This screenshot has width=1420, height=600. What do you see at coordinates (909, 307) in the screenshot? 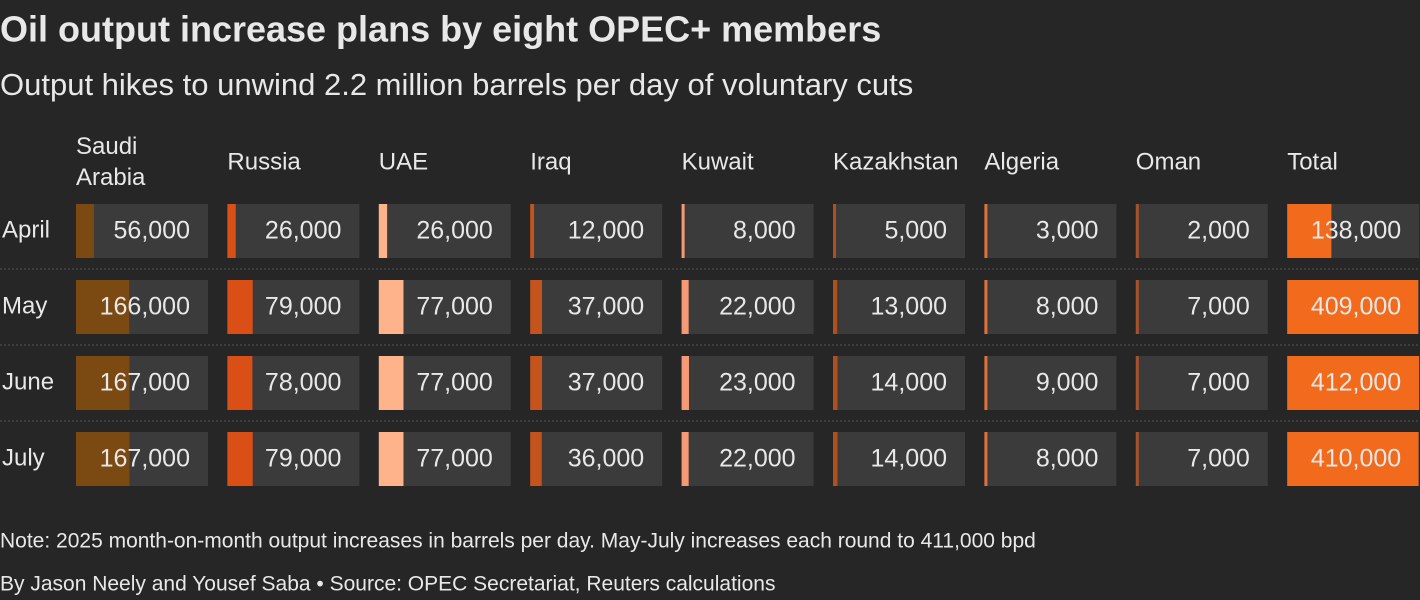
I see `value-label: 13,000` at bounding box center [909, 307].